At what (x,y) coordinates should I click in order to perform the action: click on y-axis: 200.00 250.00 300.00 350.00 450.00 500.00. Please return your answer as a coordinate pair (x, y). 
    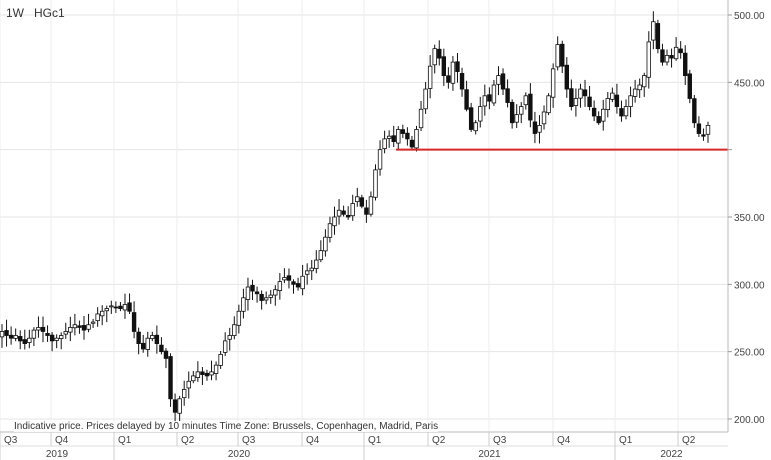
    Looking at the image, I should click on (749, 216).